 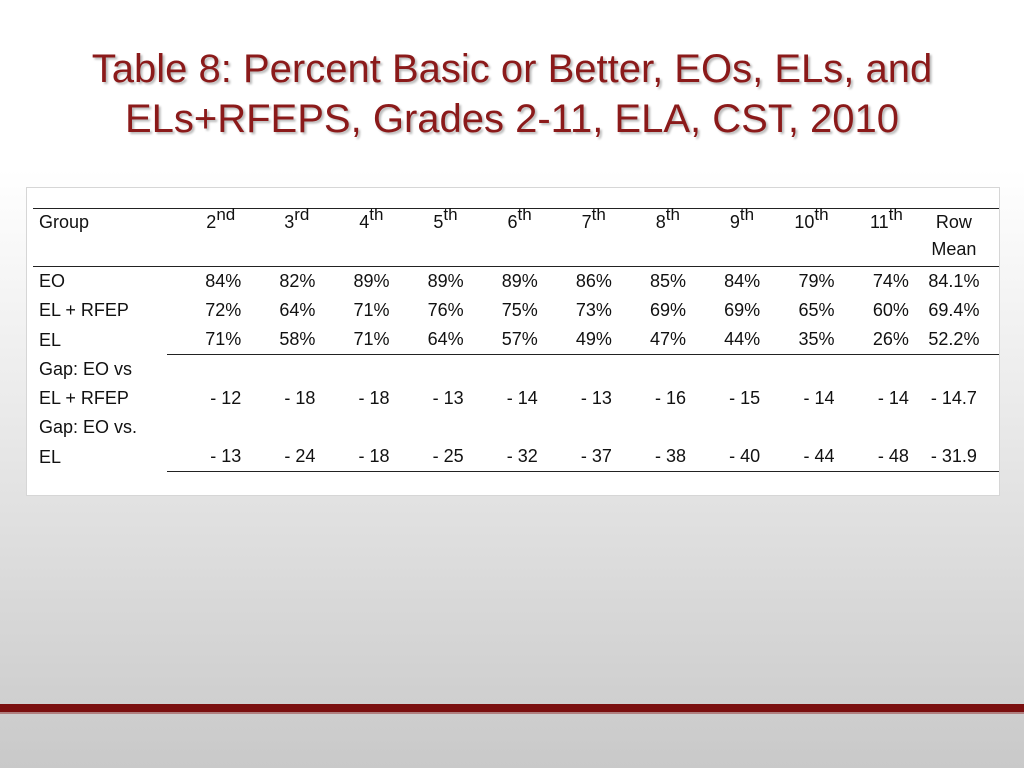 I want to click on table-cell: 79%, so click(x=816, y=281).